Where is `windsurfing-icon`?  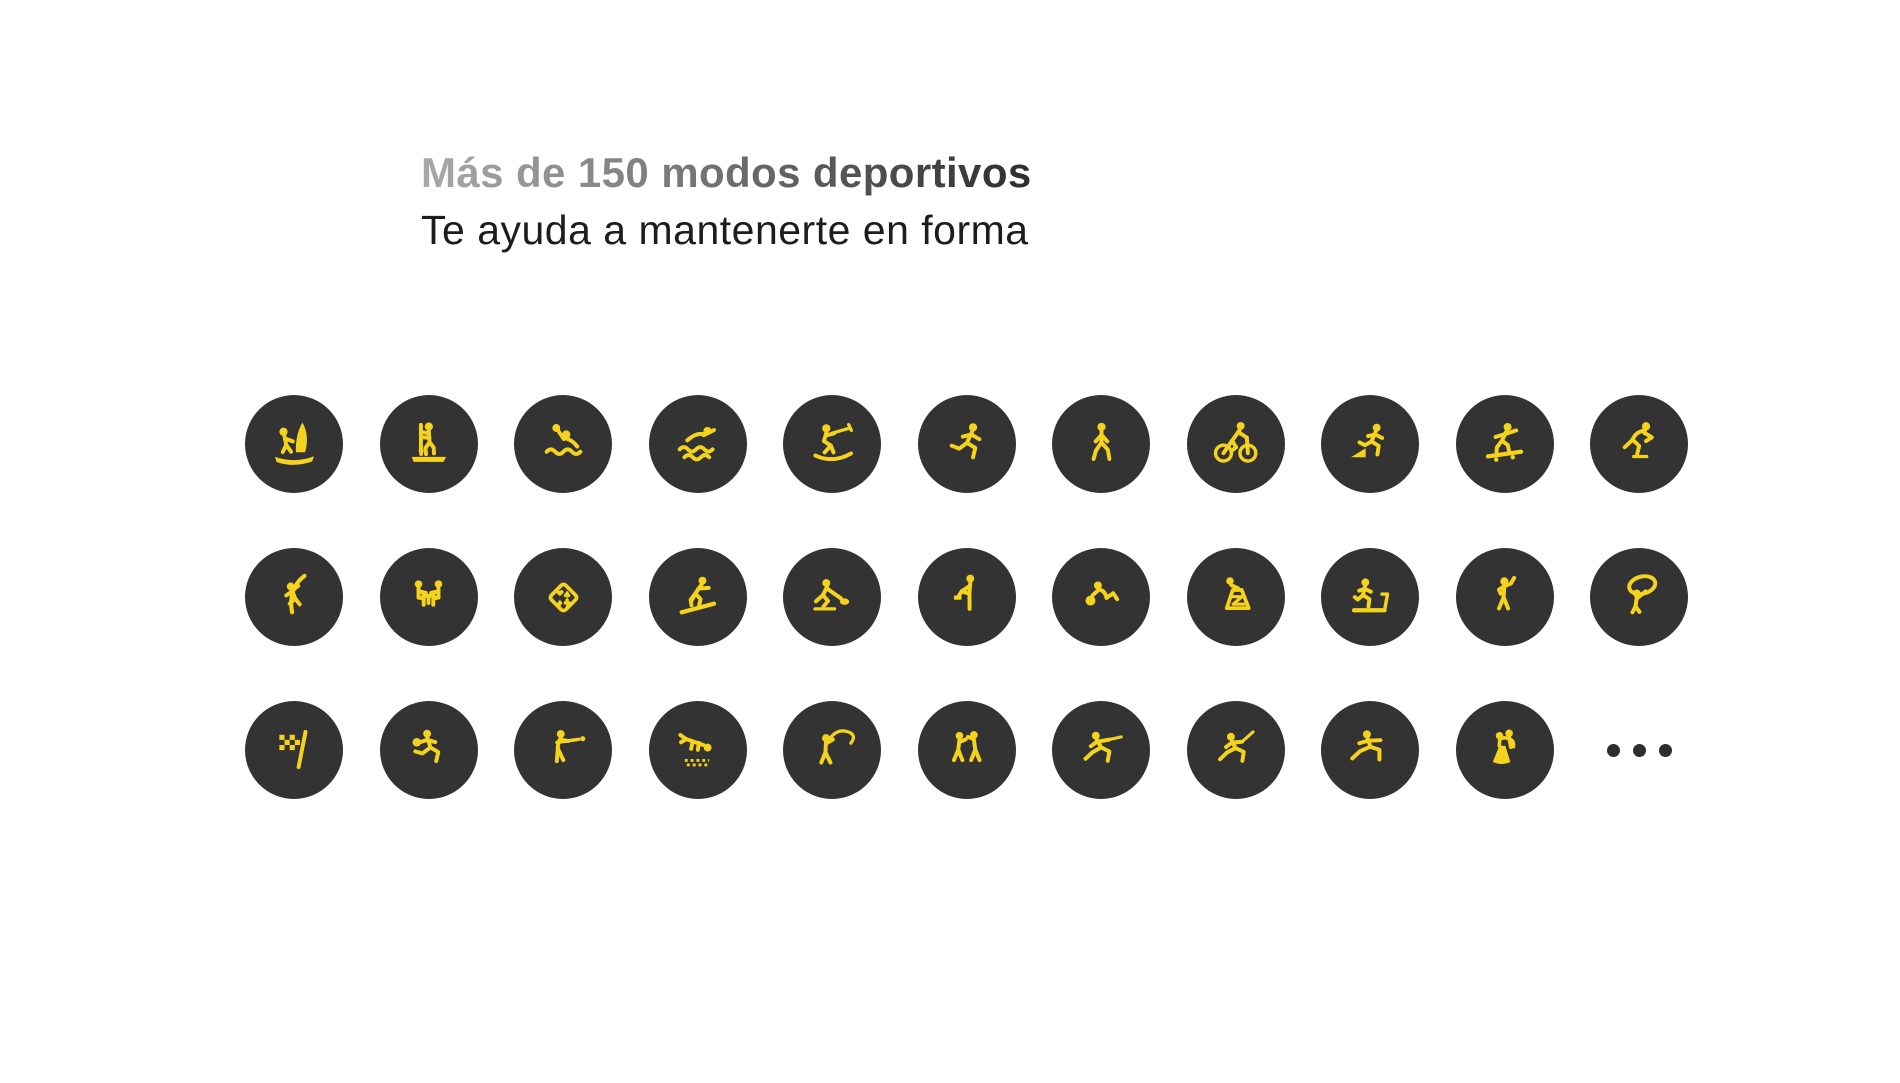 windsurfing-icon is located at coordinates (294, 444).